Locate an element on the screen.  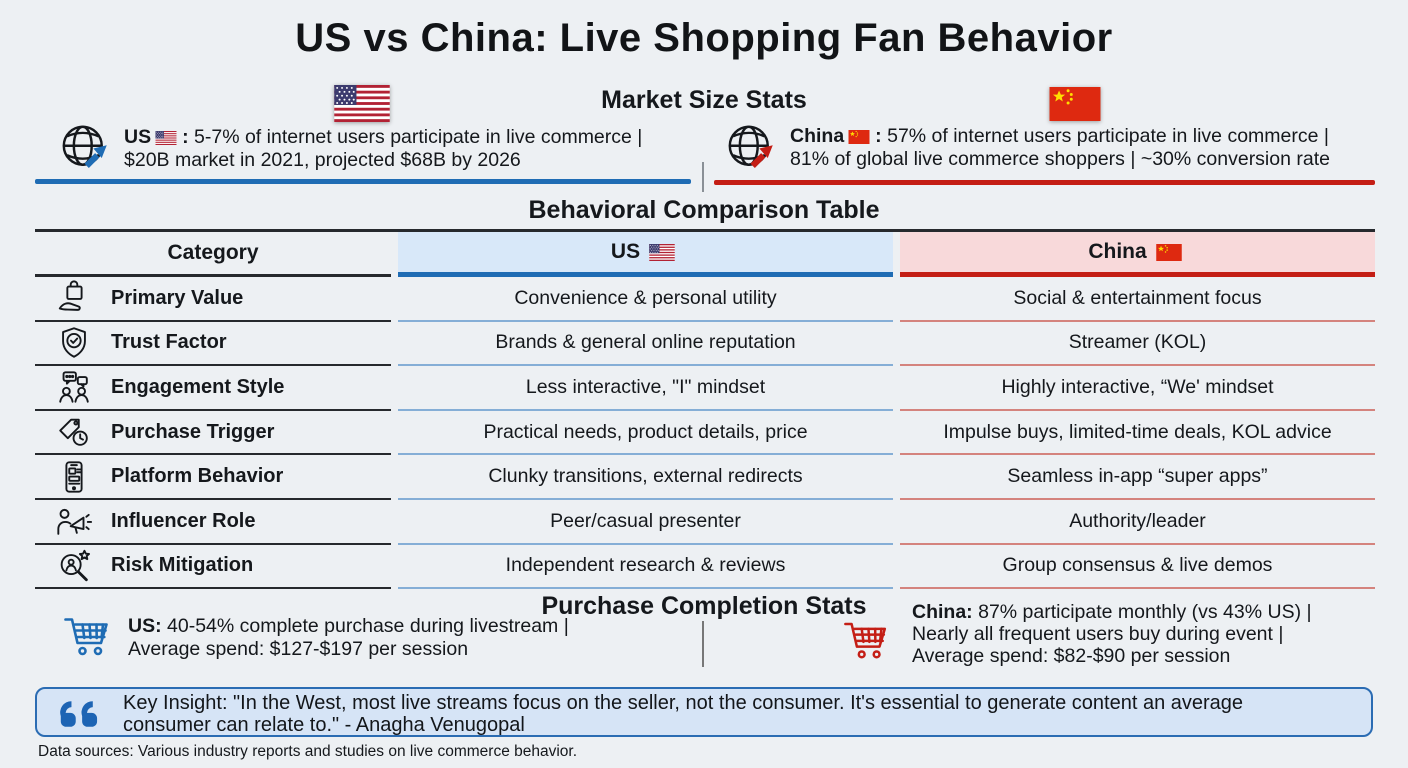
category-label: Influencer Role is located at coordinates (183, 520).